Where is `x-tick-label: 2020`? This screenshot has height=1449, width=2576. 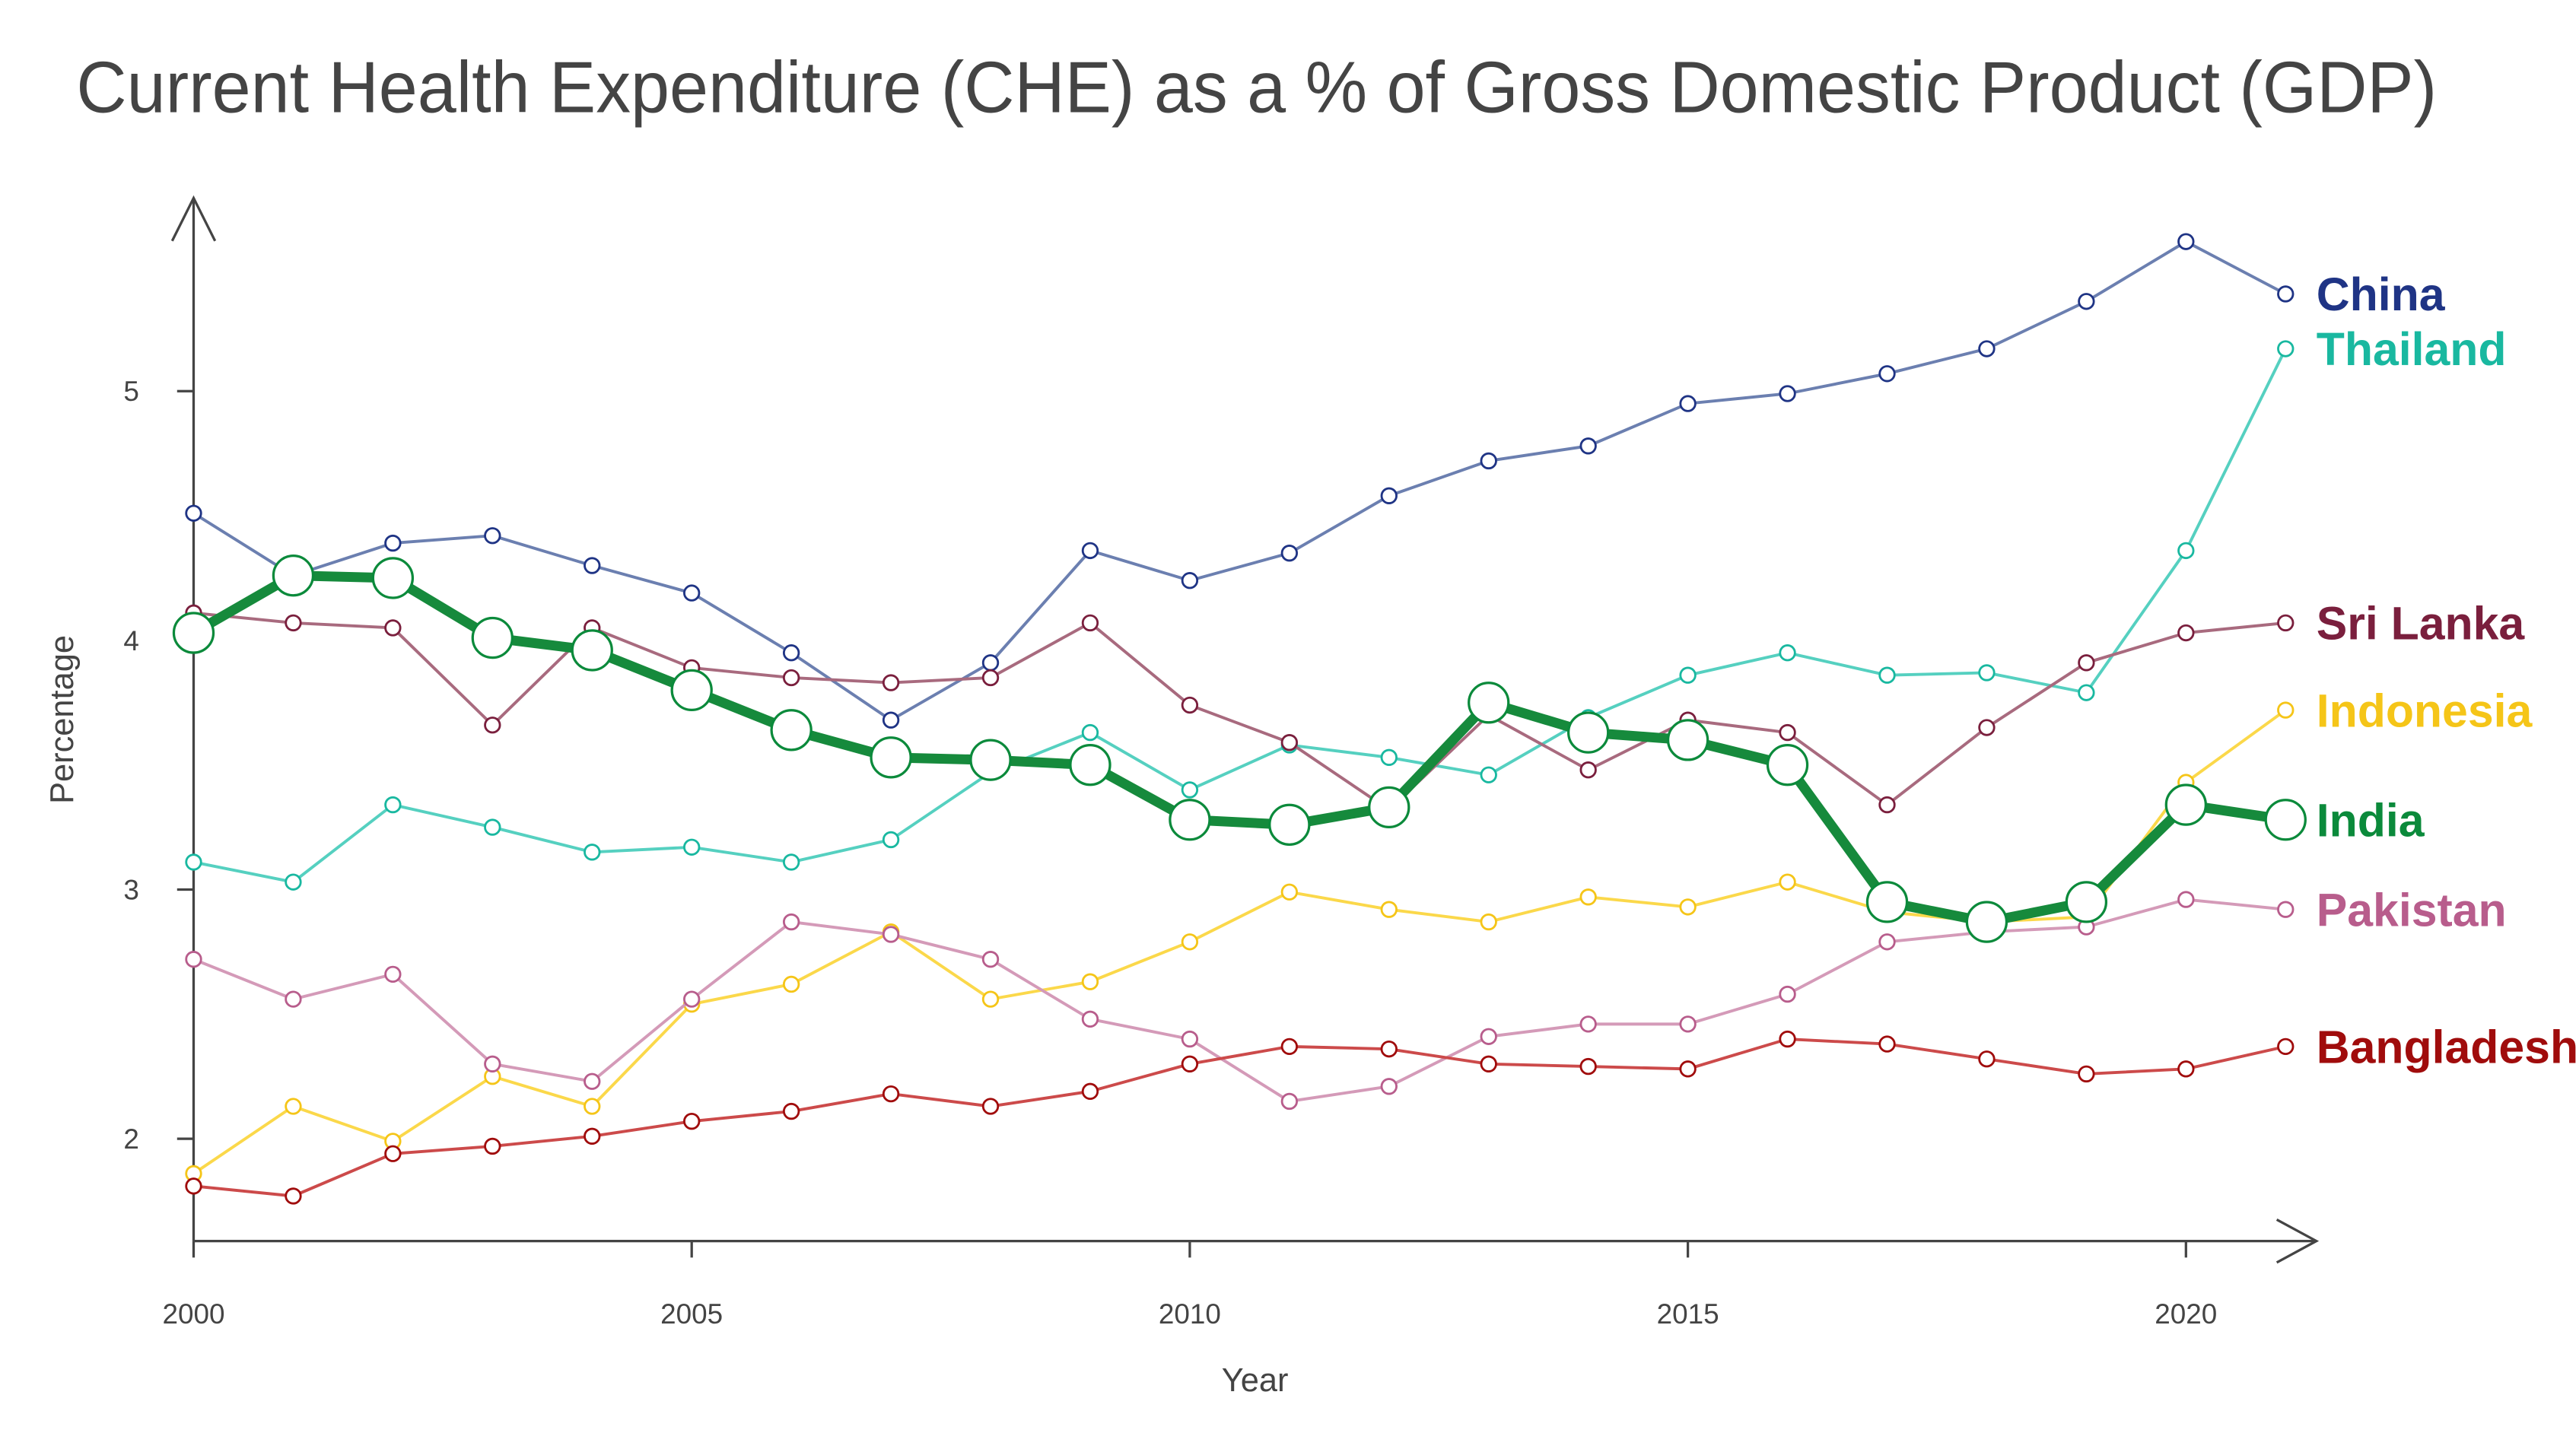
x-tick-label: 2020 is located at coordinates (2186, 1314).